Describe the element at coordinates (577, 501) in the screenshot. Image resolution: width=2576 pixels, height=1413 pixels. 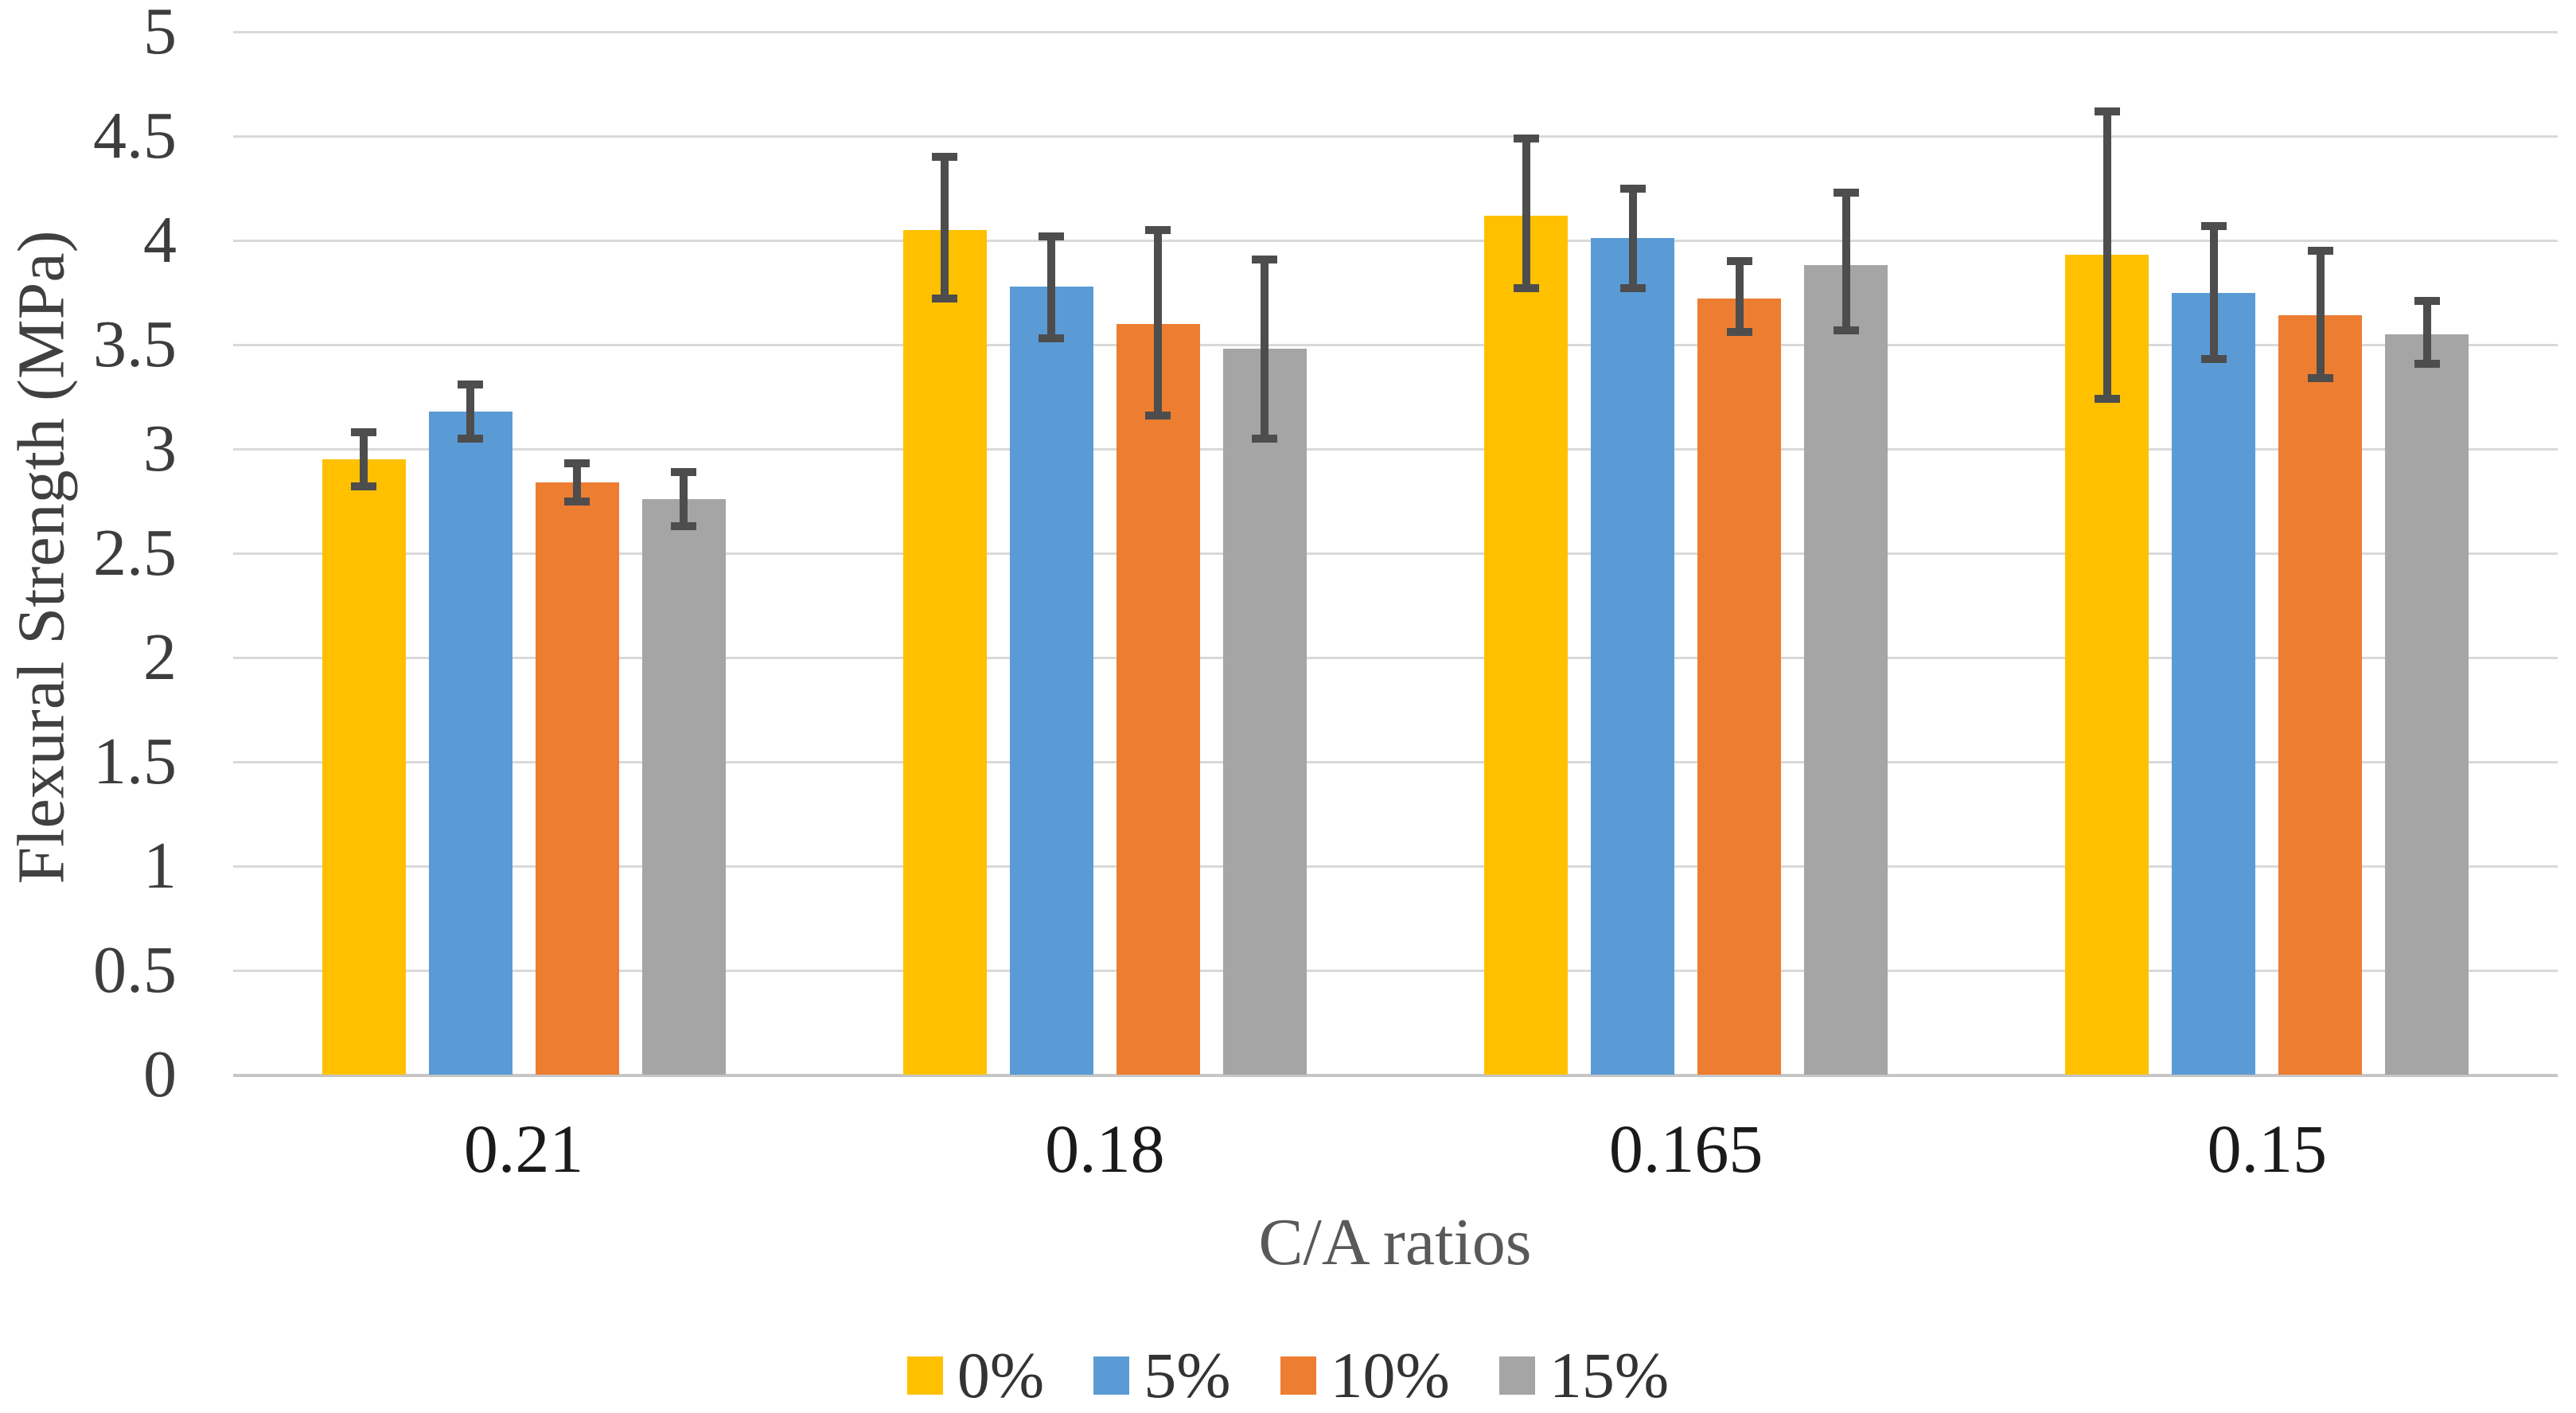
I see `error-cap-bottom-10%-0.21` at that location.